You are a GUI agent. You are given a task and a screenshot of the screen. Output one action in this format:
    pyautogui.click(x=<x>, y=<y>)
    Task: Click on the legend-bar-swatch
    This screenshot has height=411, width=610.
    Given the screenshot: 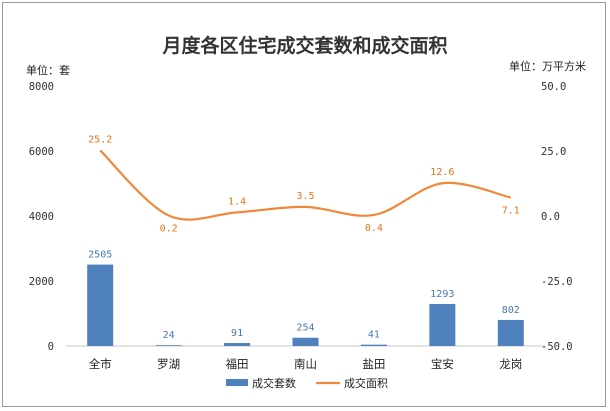 What is the action you would take?
    pyautogui.click(x=237, y=382)
    